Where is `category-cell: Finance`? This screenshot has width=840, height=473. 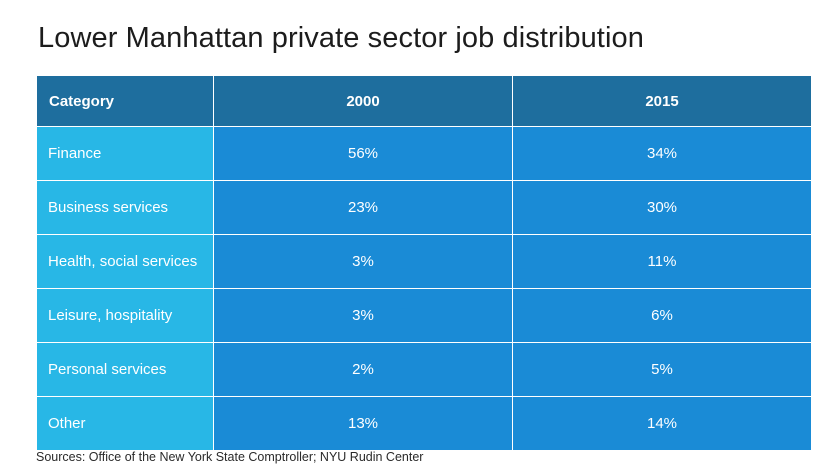 category-cell: Finance is located at coordinates (125, 153).